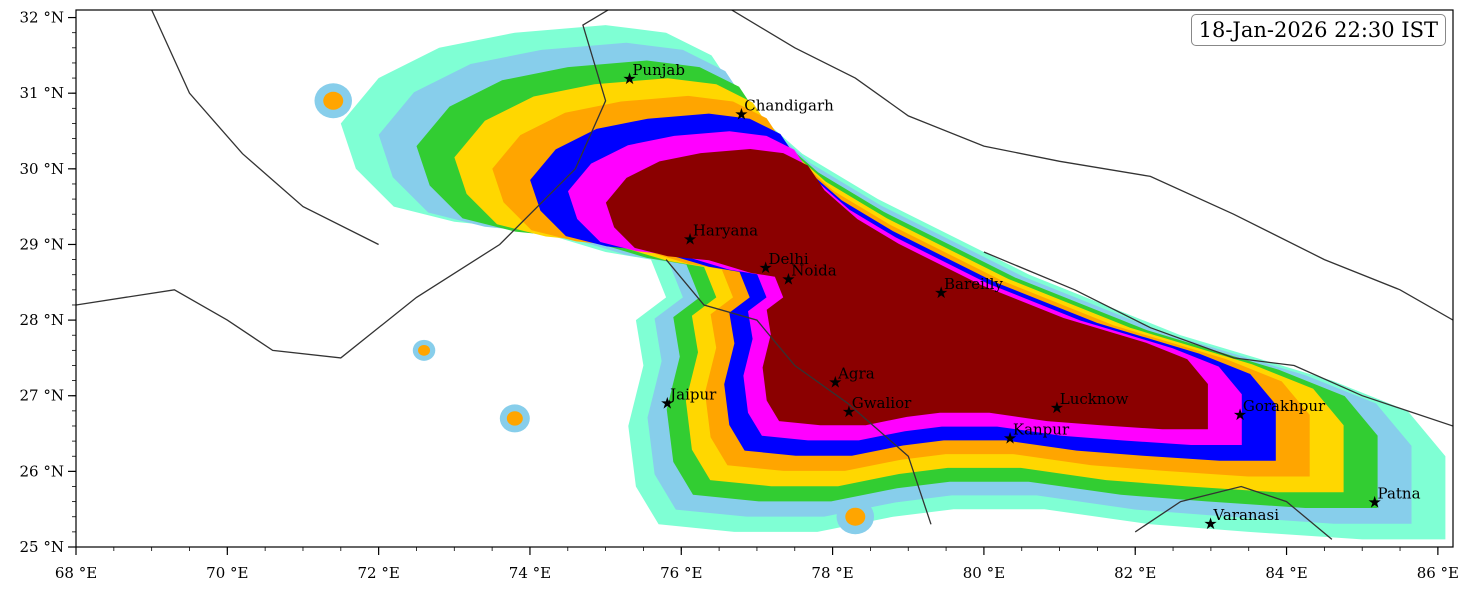 This screenshot has height=591, width=1471. I want to click on city-label-jaipur: Jaipur, so click(692, 395).